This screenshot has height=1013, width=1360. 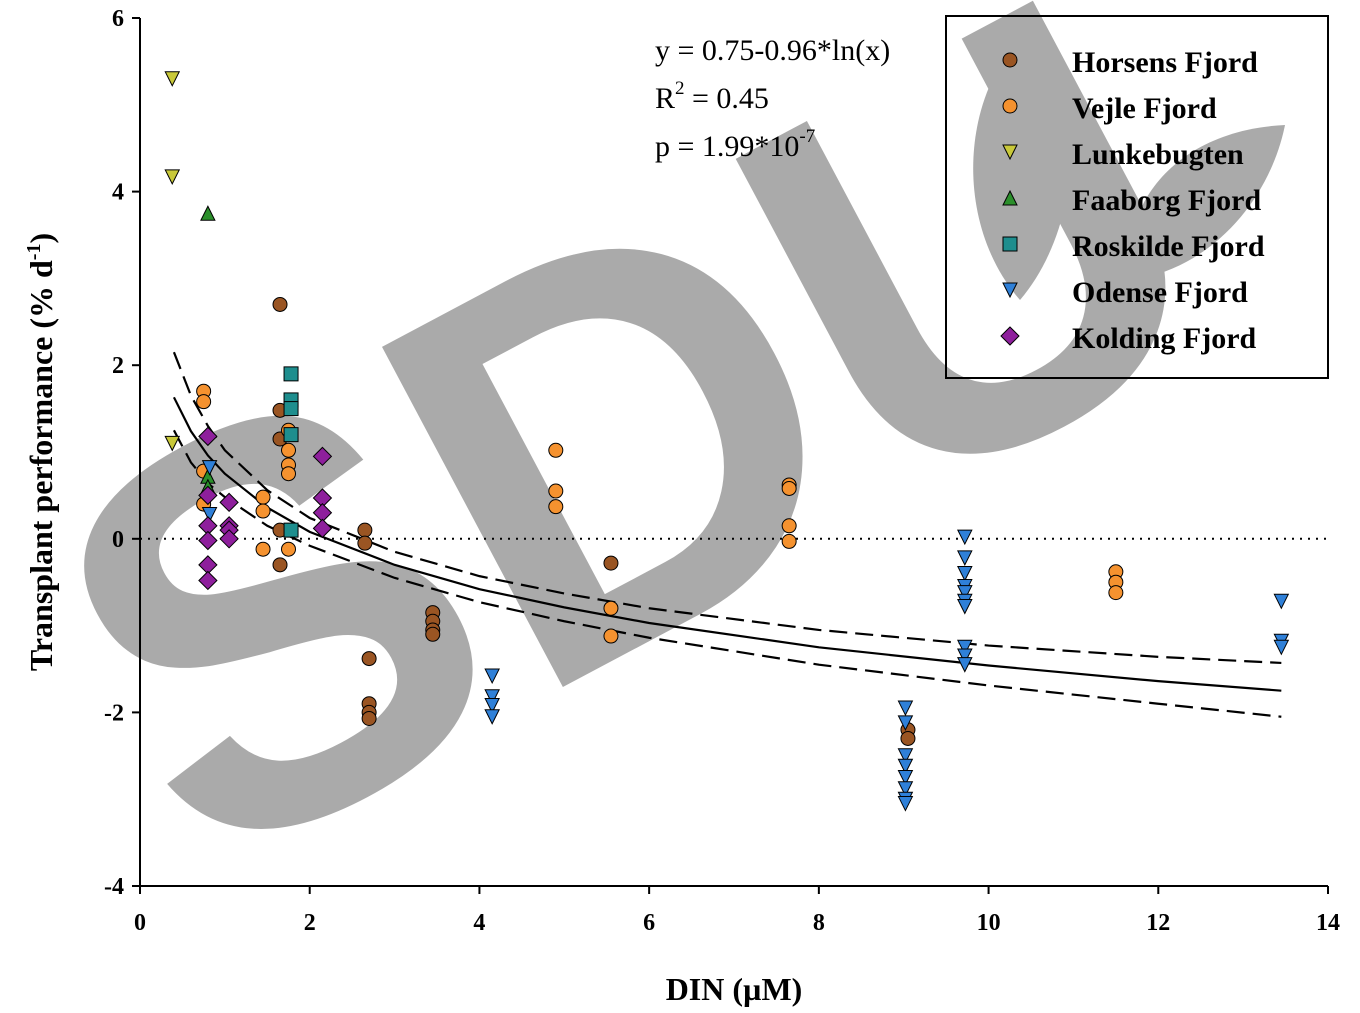 I want to click on x-tick-label: 6, so click(x=649, y=923).